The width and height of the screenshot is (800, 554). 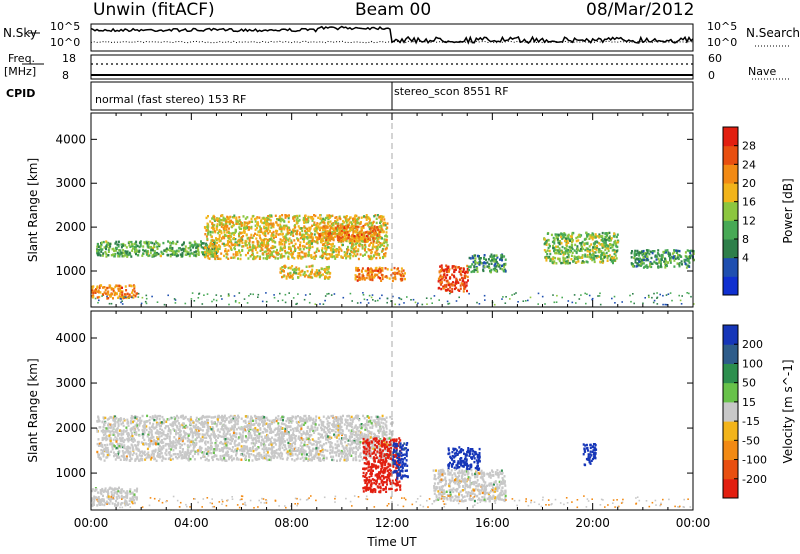 I want to click on cpid-mode-1: normal (fast stereo) 153 RF, so click(x=171, y=99).